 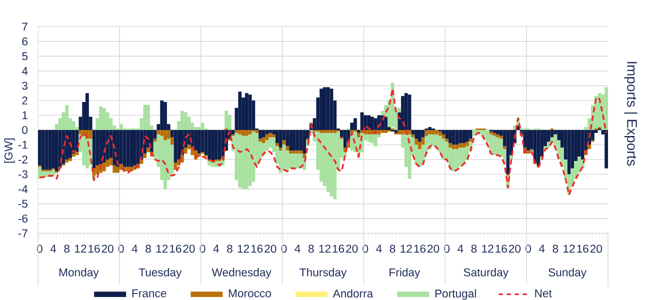 I want to click on text: Wednesday, so click(x=242, y=273).